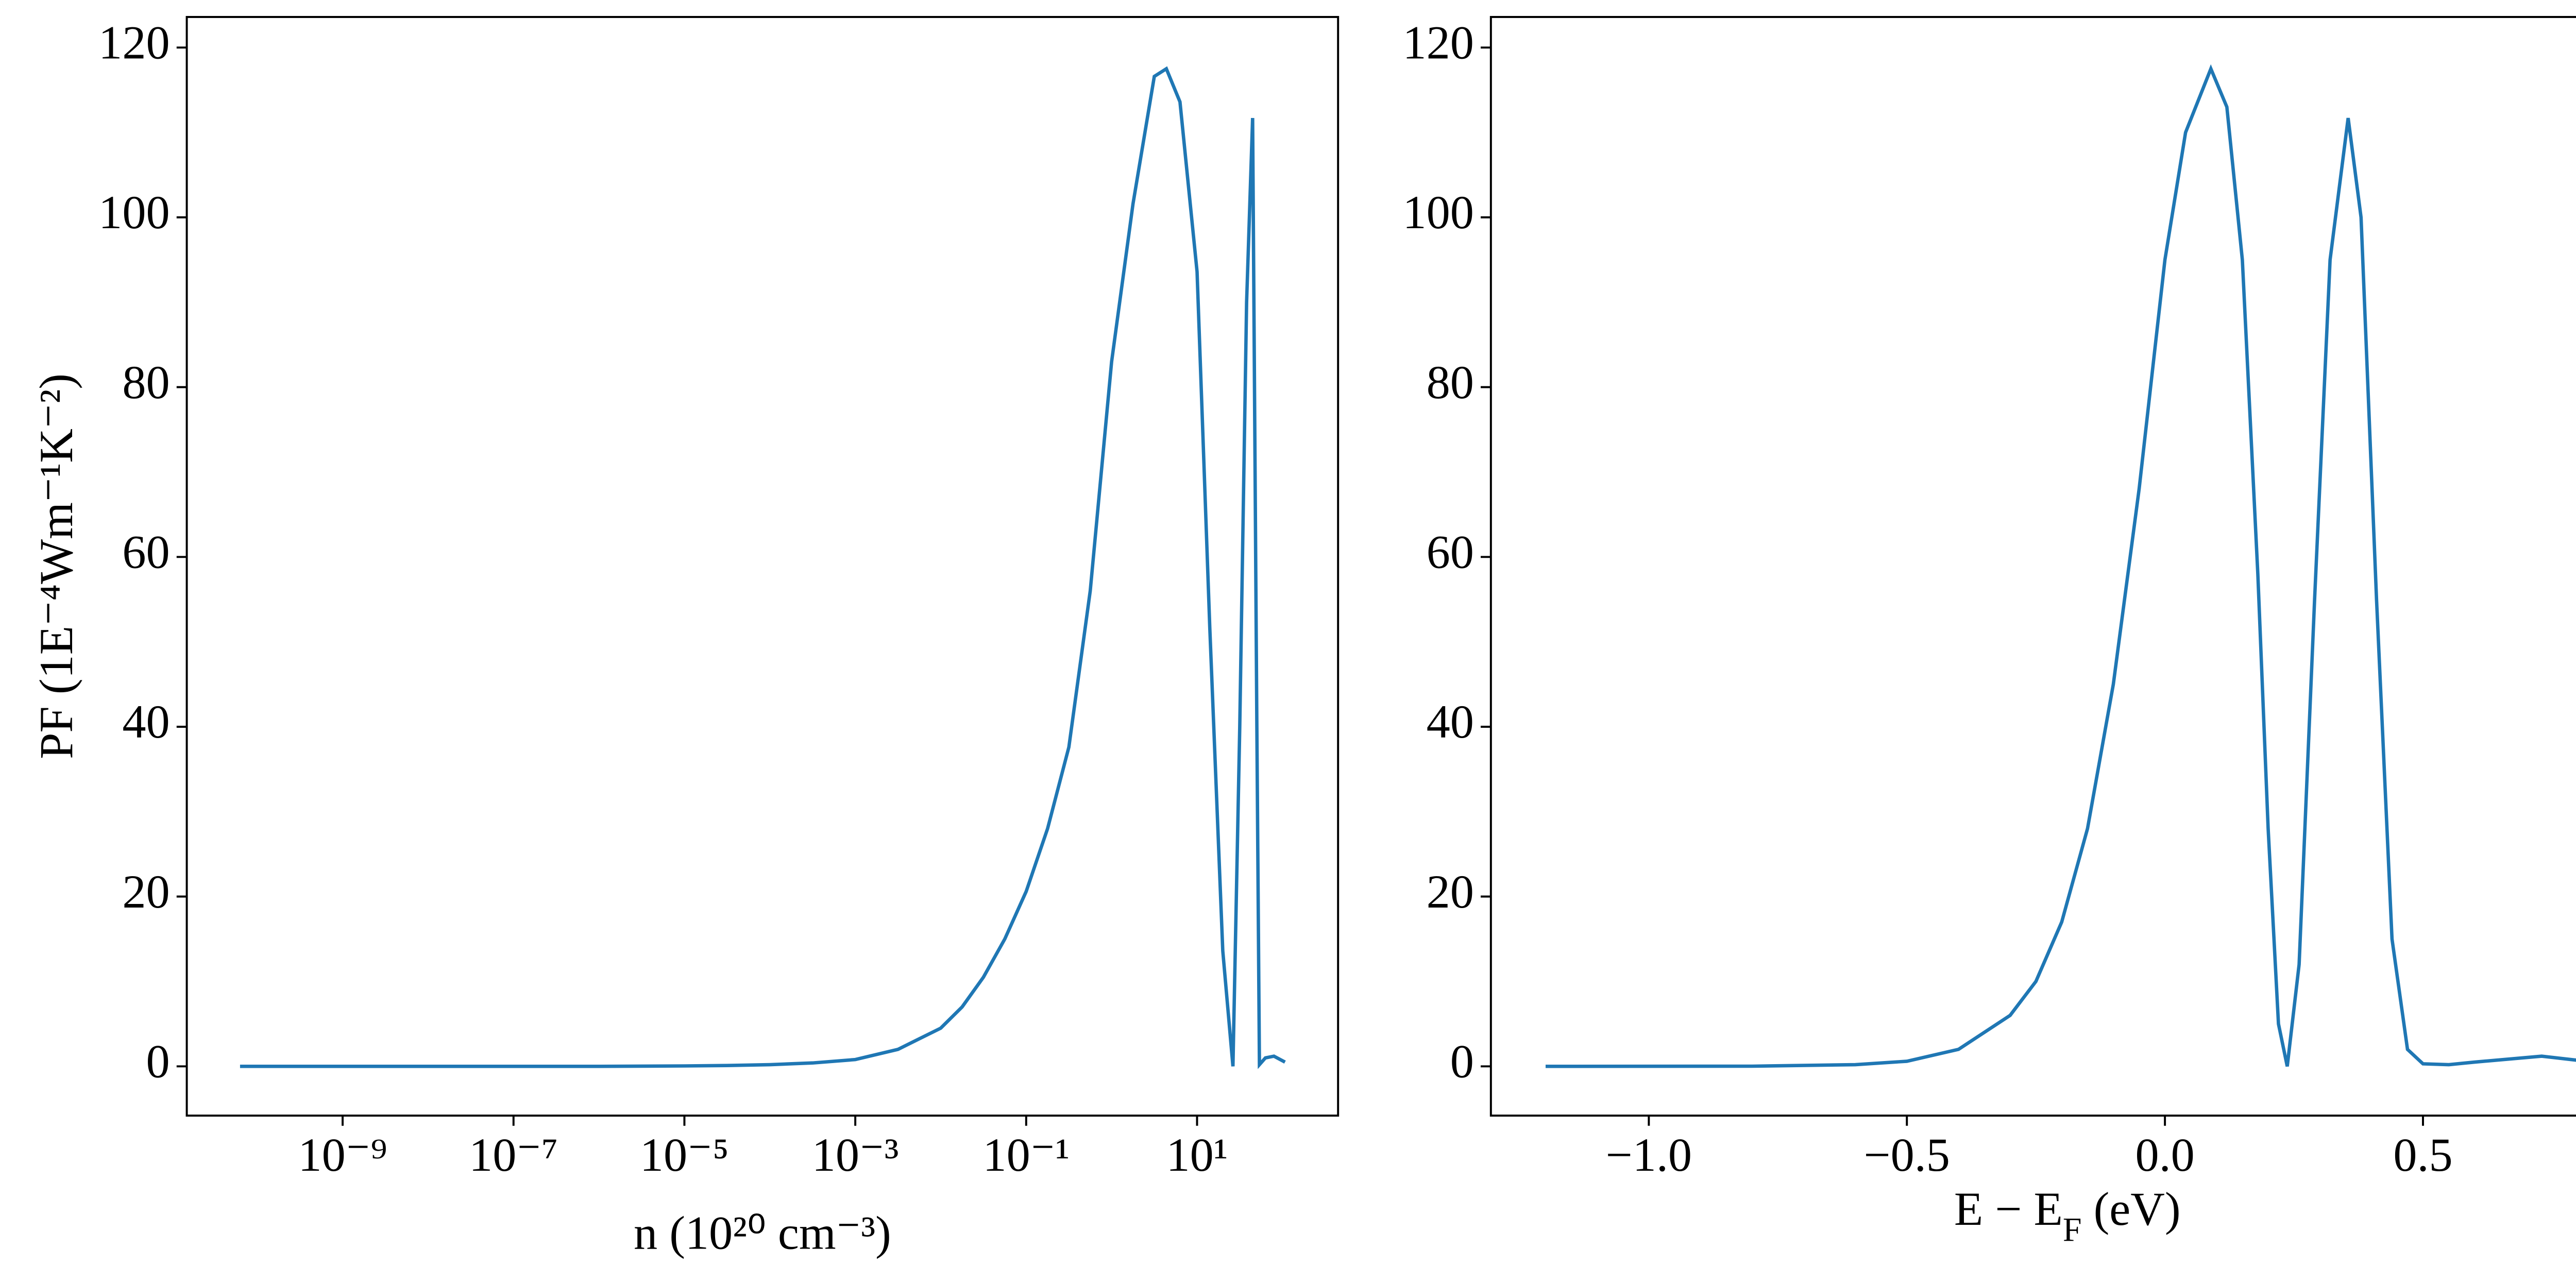 Image resolution: width=2576 pixels, height=1282 pixels. I want to click on x-tick-label: 10¹, so click(1197, 1155).